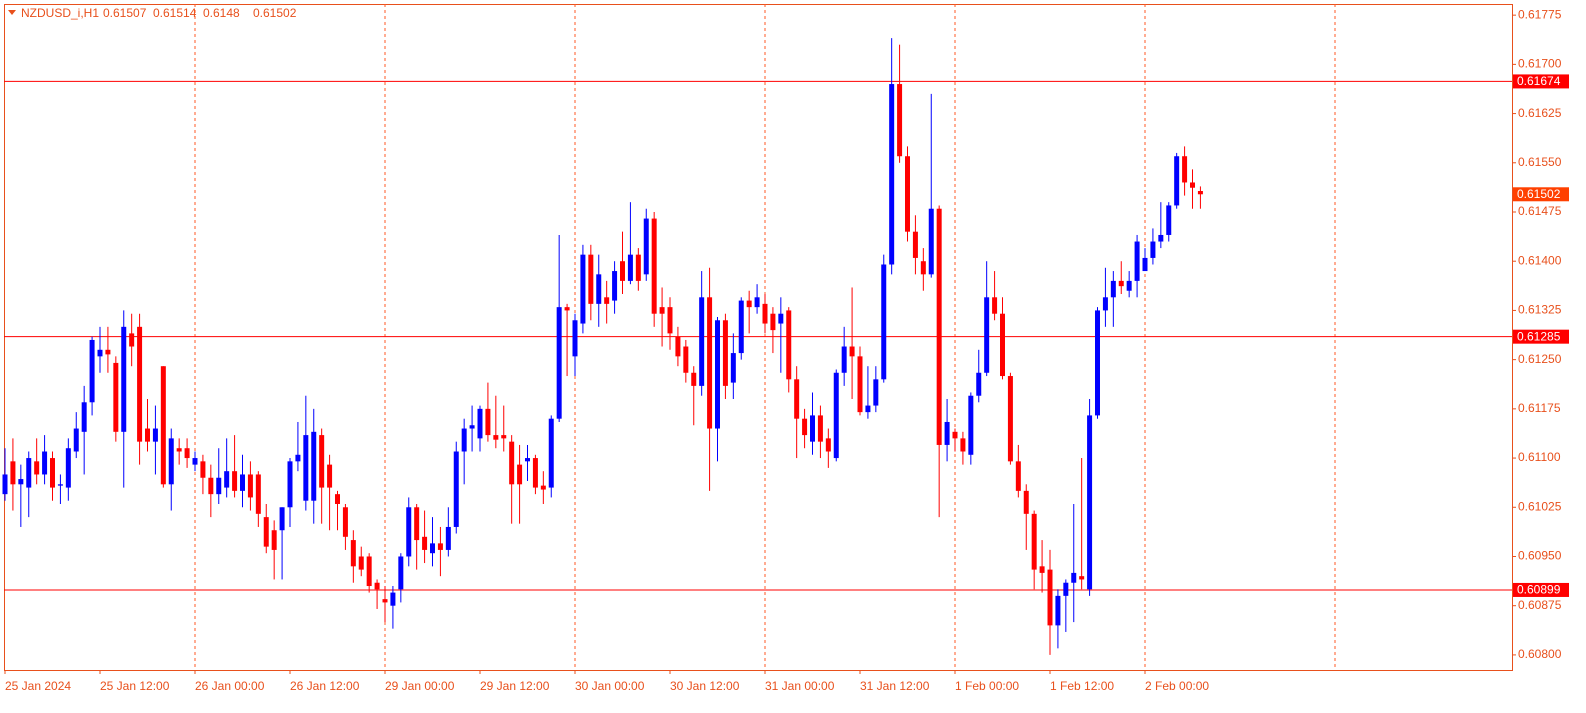 Image resolution: width=1586 pixels, height=713 pixels. I want to click on x-tick-label: 31 Jan 00:00, so click(800, 686).